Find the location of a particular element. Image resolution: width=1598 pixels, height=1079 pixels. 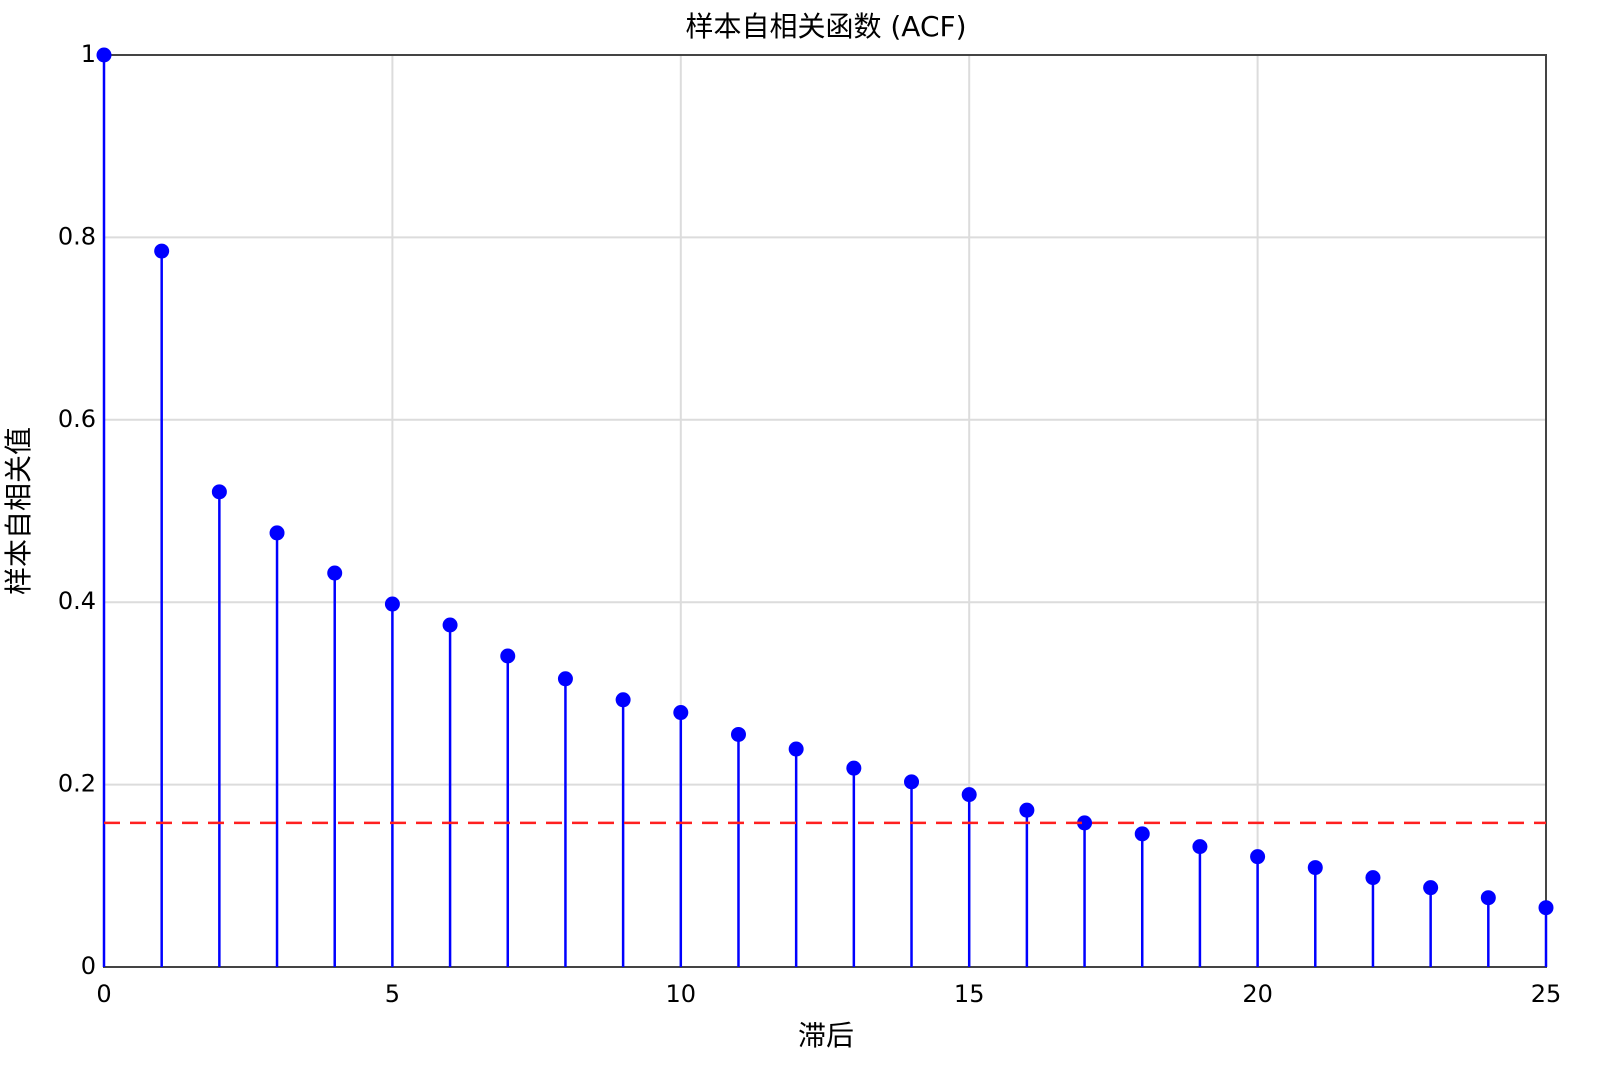

x-tick-label: 0 is located at coordinates (103, 994).